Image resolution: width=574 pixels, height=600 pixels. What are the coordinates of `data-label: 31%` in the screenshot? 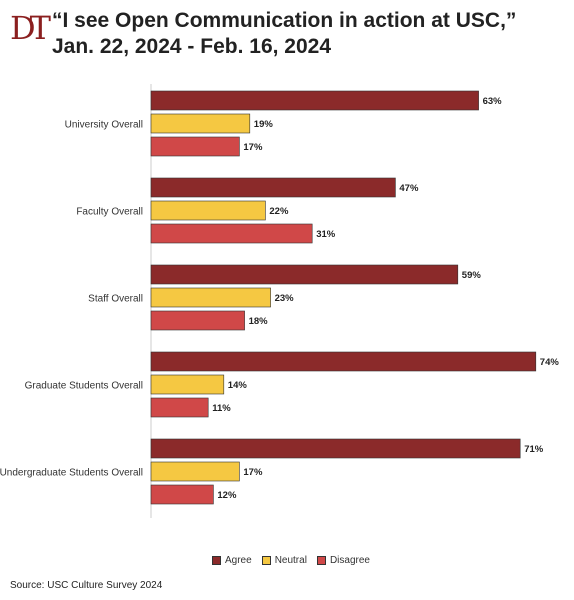 It's located at (326, 234).